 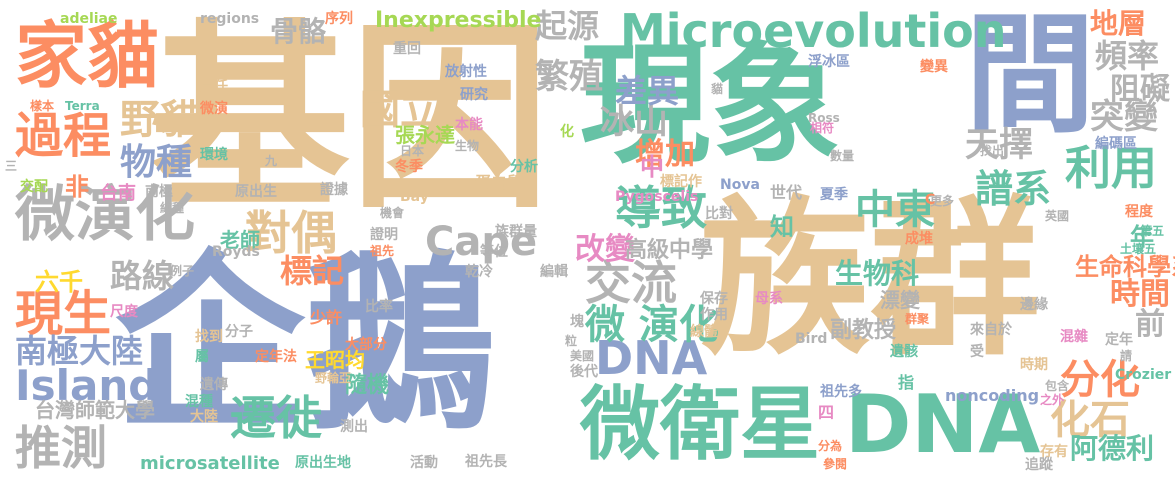 What do you see at coordinates (87, 56) in the screenshot?
I see `cloud-word: 家貓` at bounding box center [87, 56].